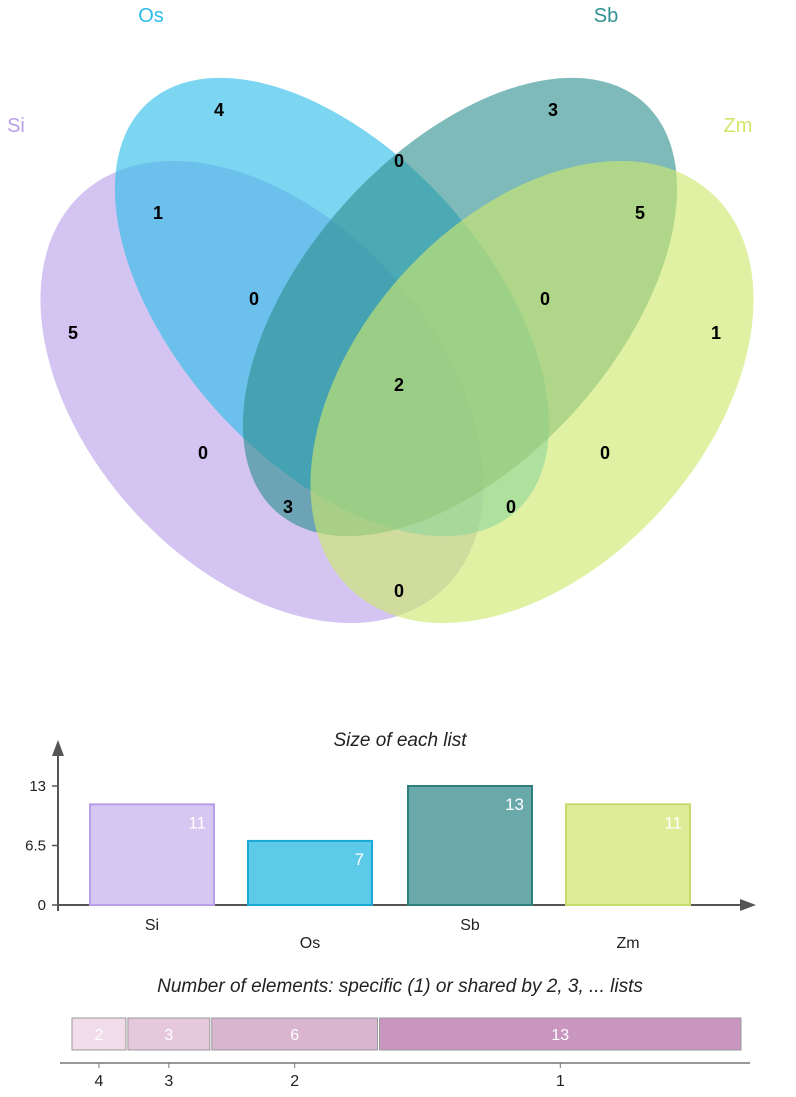  I want to click on venn-region-si-sb-zm: 3, so click(288, 507).